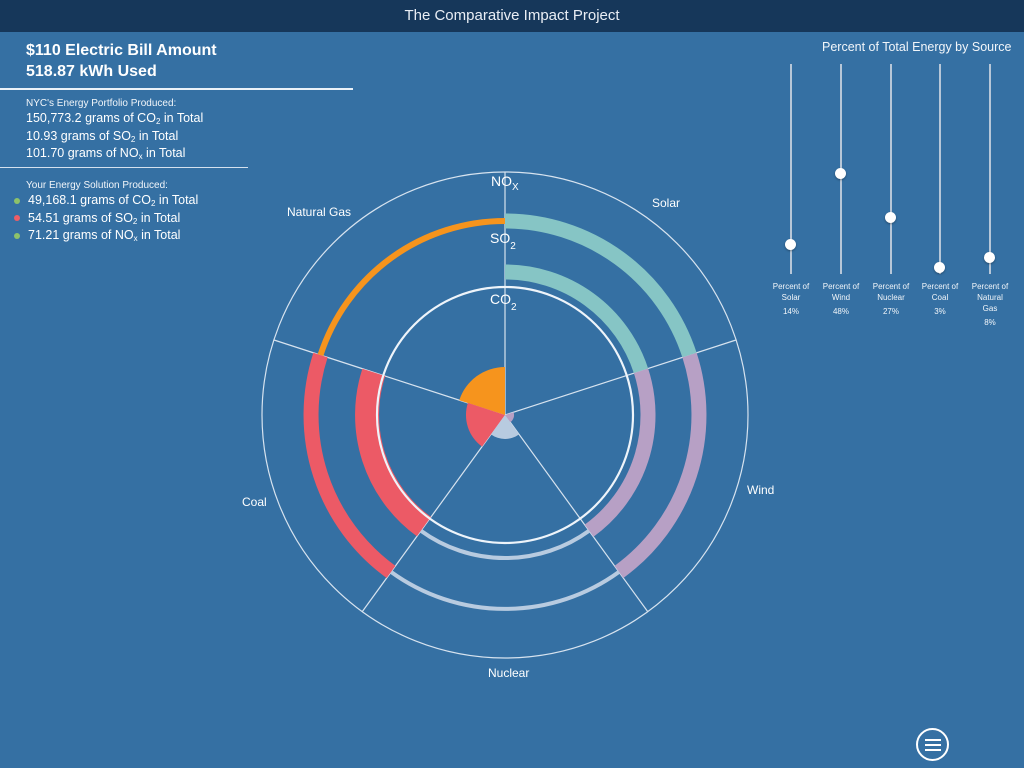 This screenshot has width=1024, height=768. Describe the element at coordinates (841, 299) in the screenshot. I see `slider-label-wind: Percent of Wind 48%` at that location.